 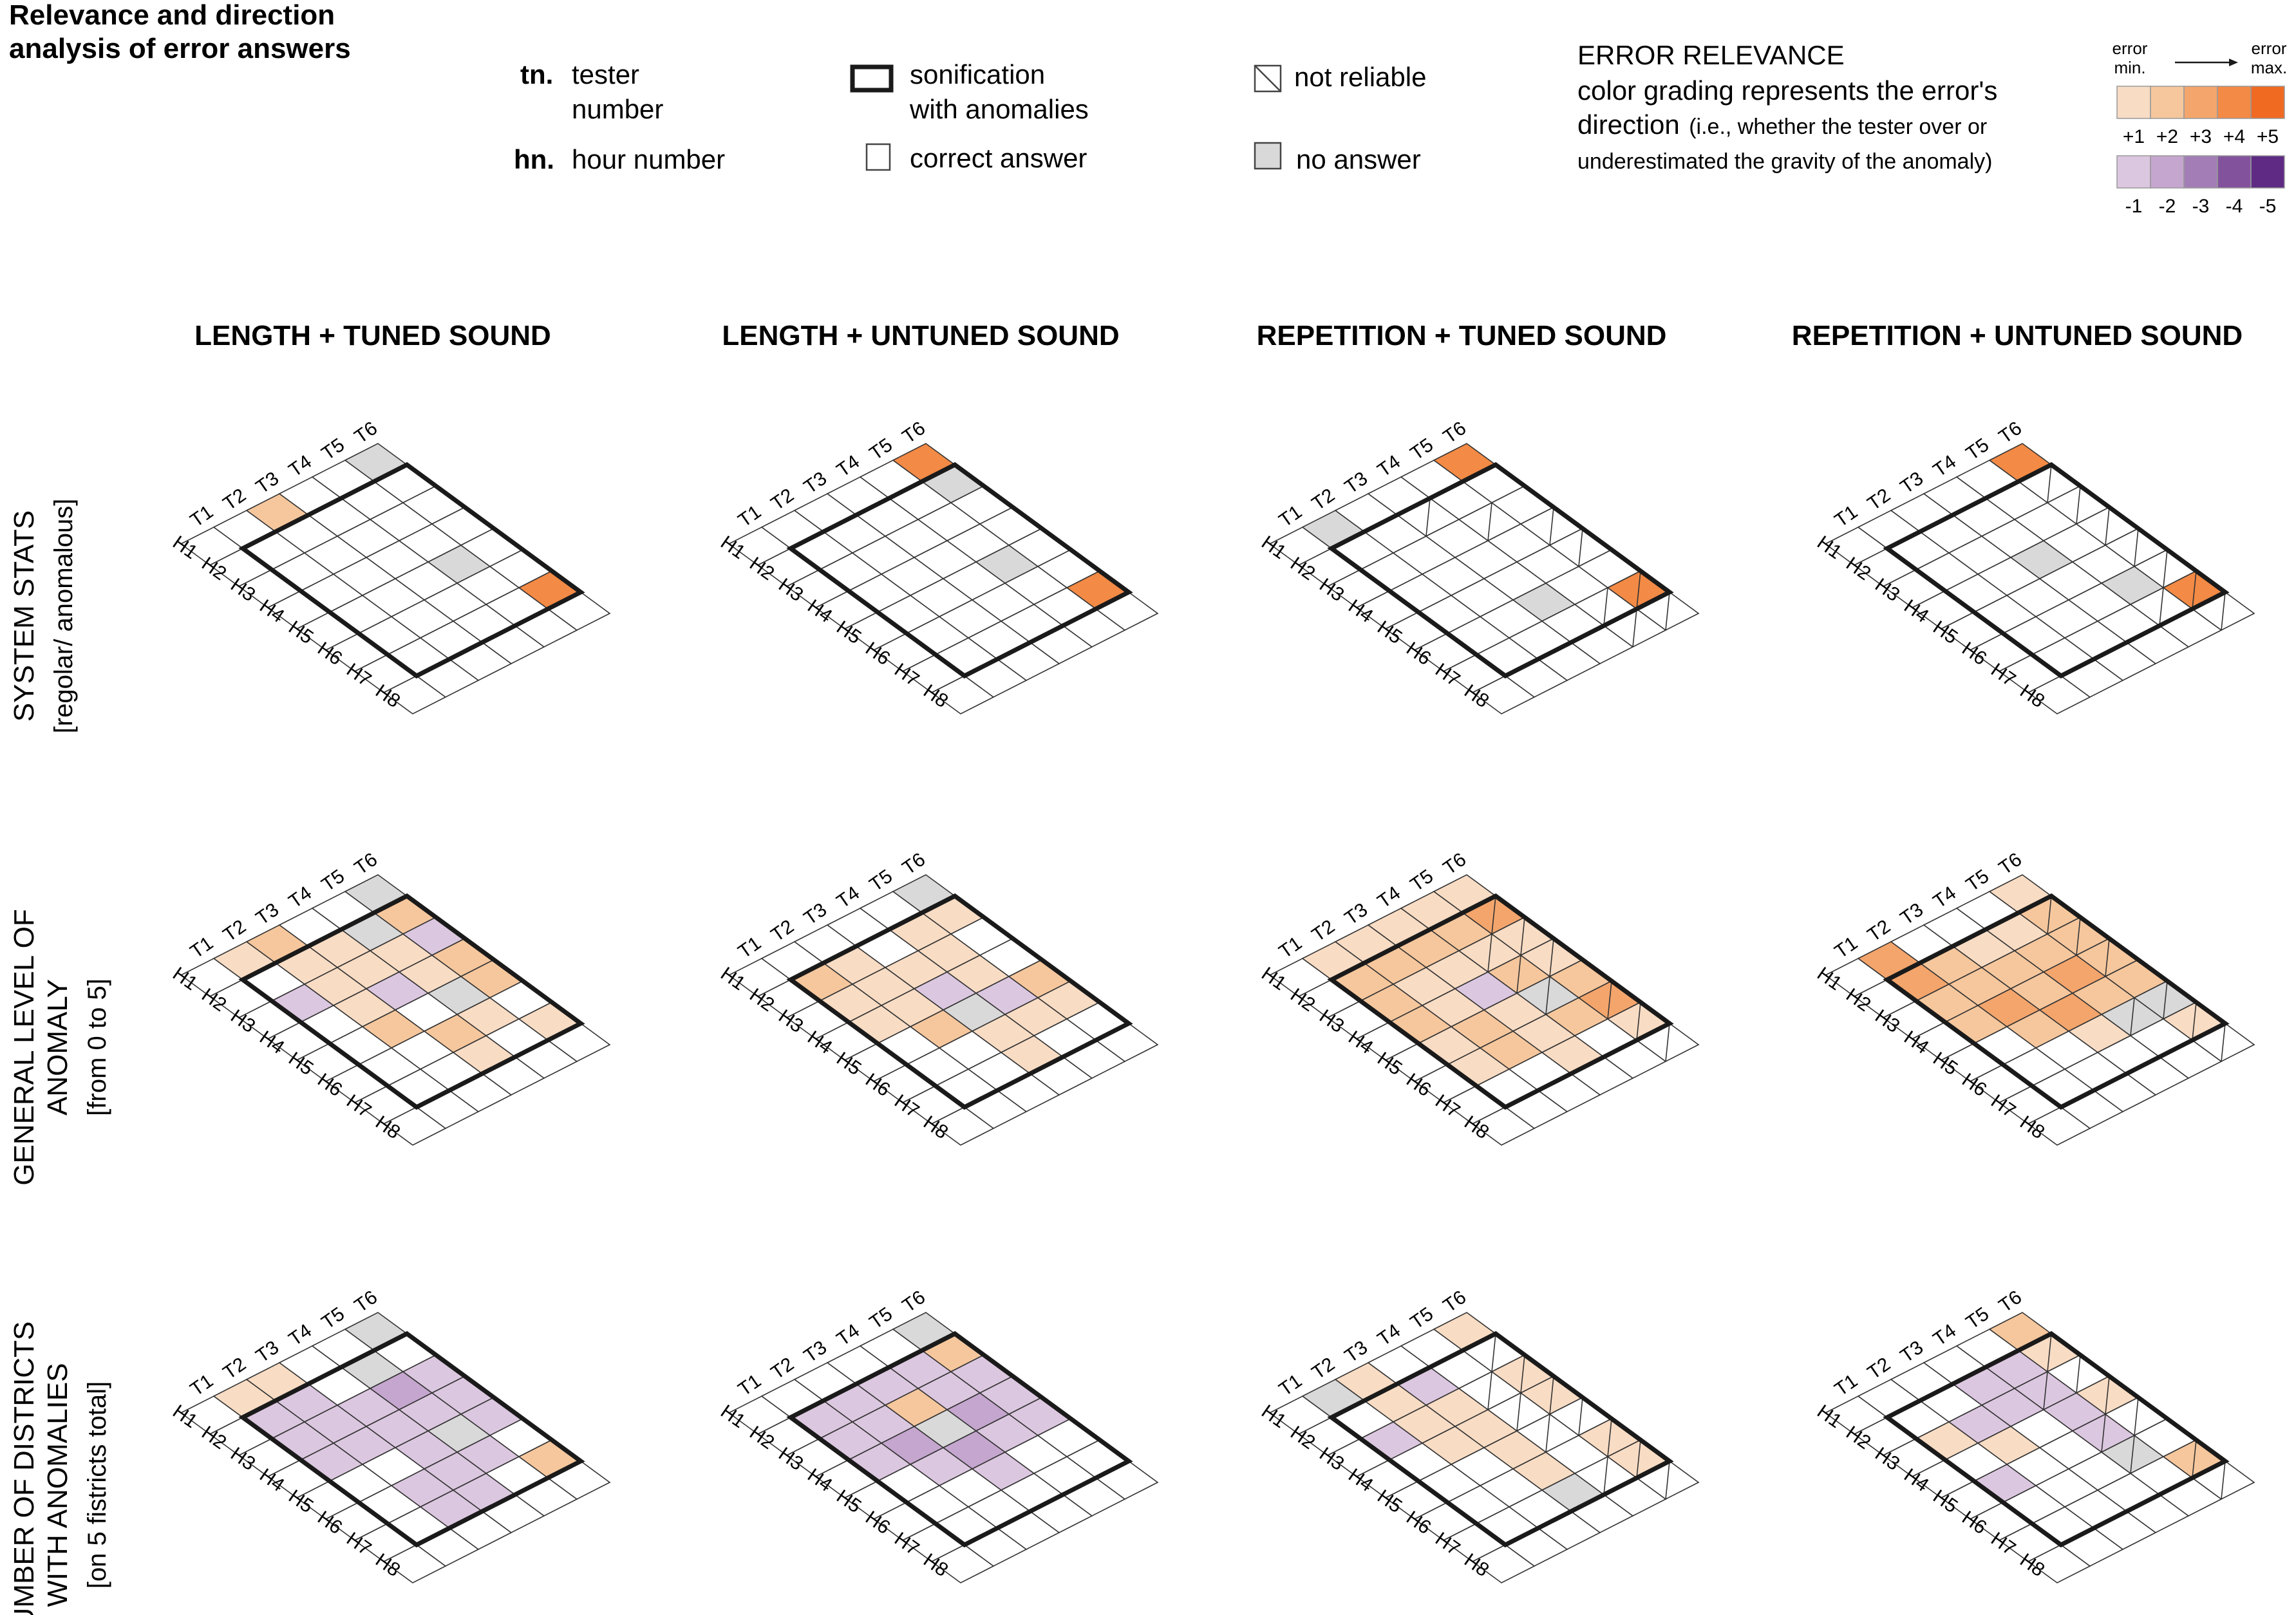 I want to click on relevance-line2-main: direction, so click(x=1628, y=124).